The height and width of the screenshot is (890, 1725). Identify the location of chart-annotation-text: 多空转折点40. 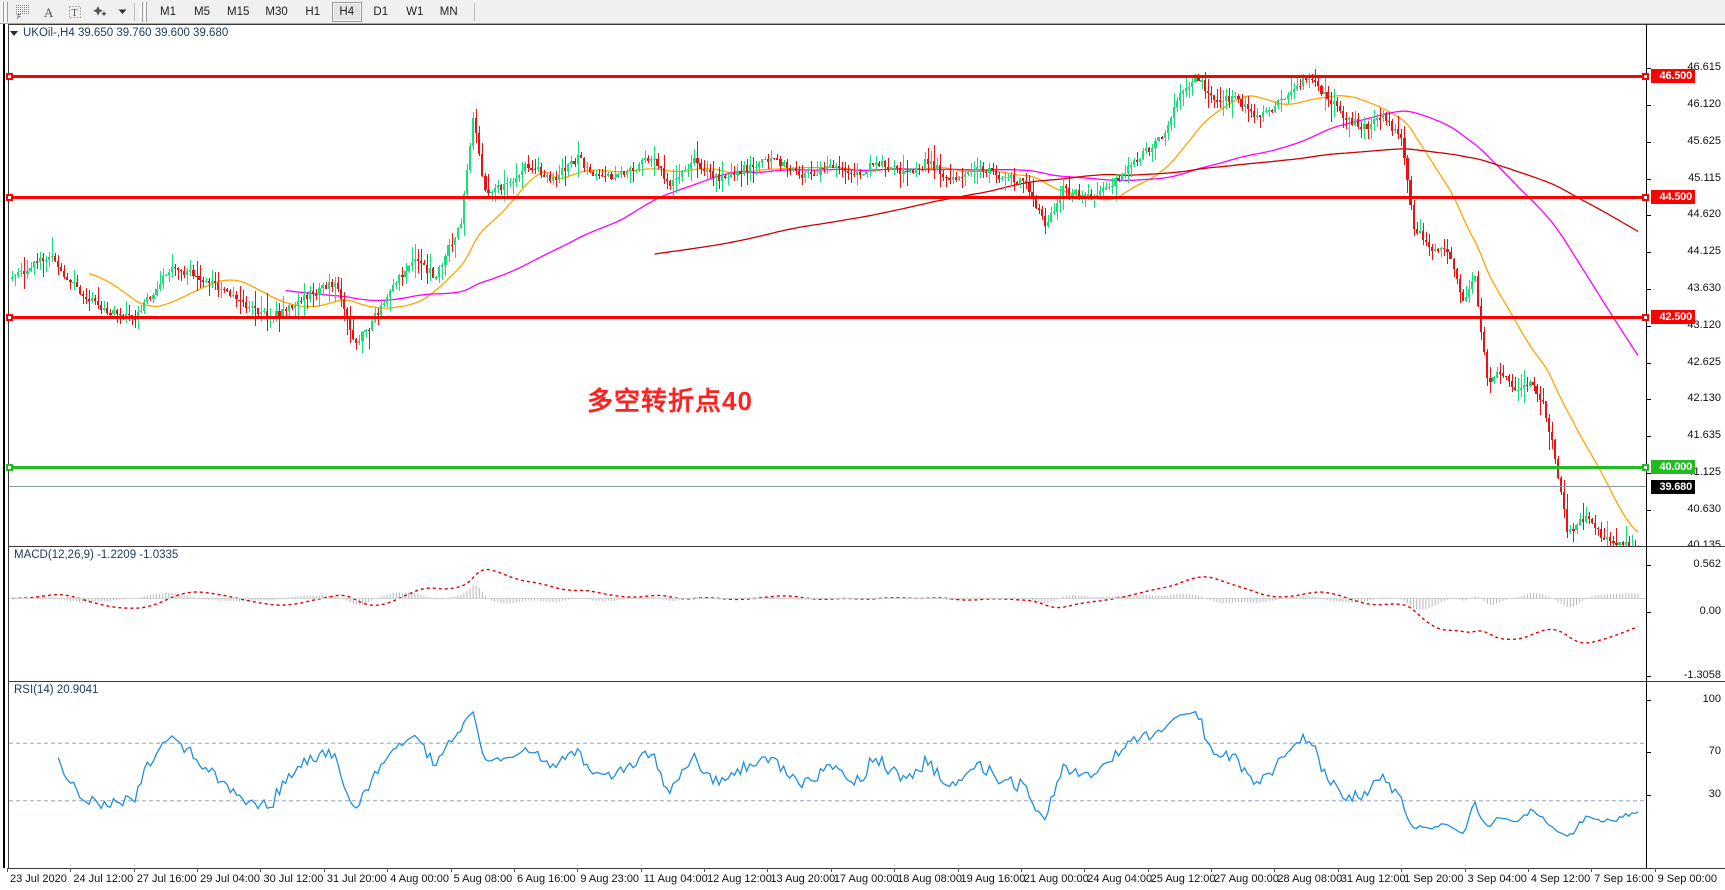
(670, 401).